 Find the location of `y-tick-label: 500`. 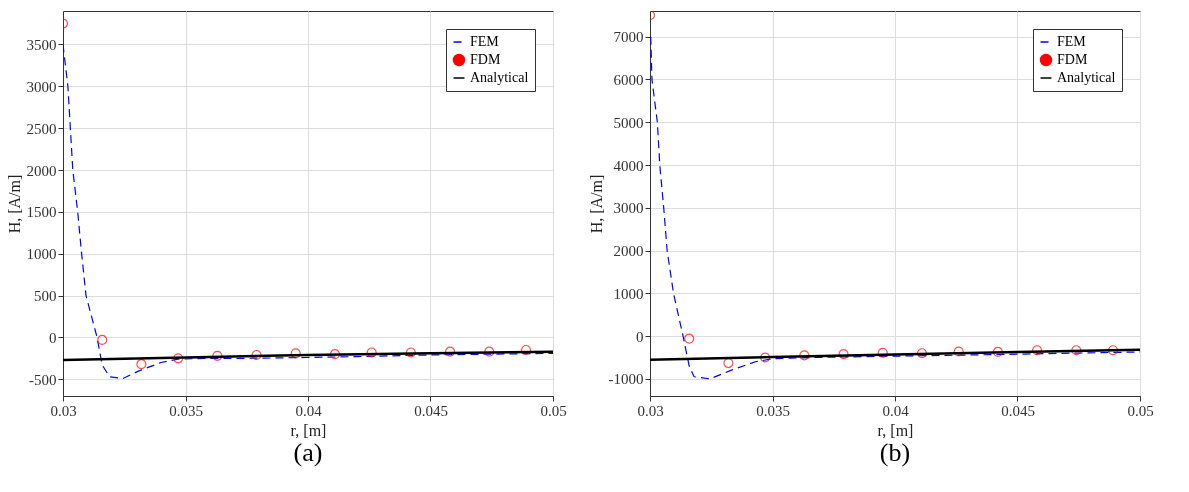

y-tick-label: 500 is located at coordinates (45, 296).